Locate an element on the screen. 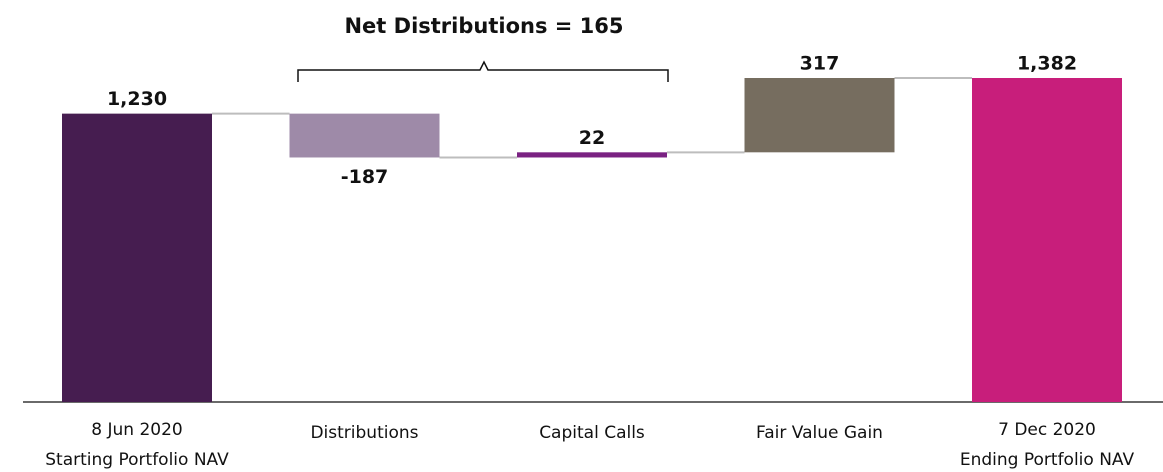 This screenshot has height=472, width=1163. value-label: 317 is located at coordinates (820, 64).